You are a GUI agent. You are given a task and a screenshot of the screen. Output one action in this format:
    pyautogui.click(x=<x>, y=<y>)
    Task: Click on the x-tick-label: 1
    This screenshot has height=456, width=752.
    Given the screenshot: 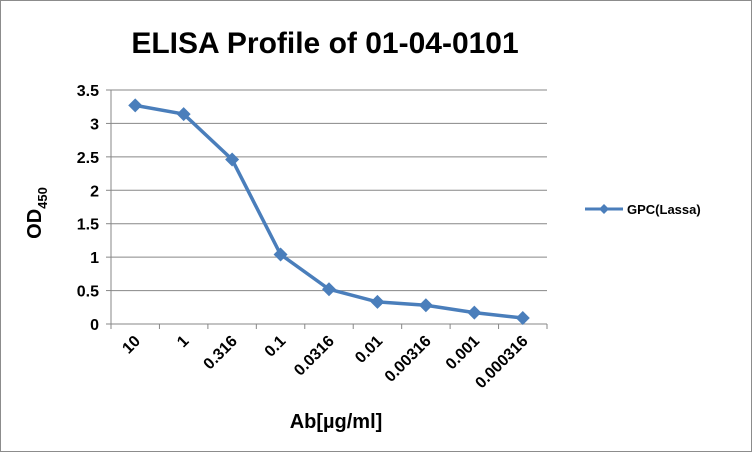 What is the action you would take?
    pyautogui.click(x=183, y=342)
    